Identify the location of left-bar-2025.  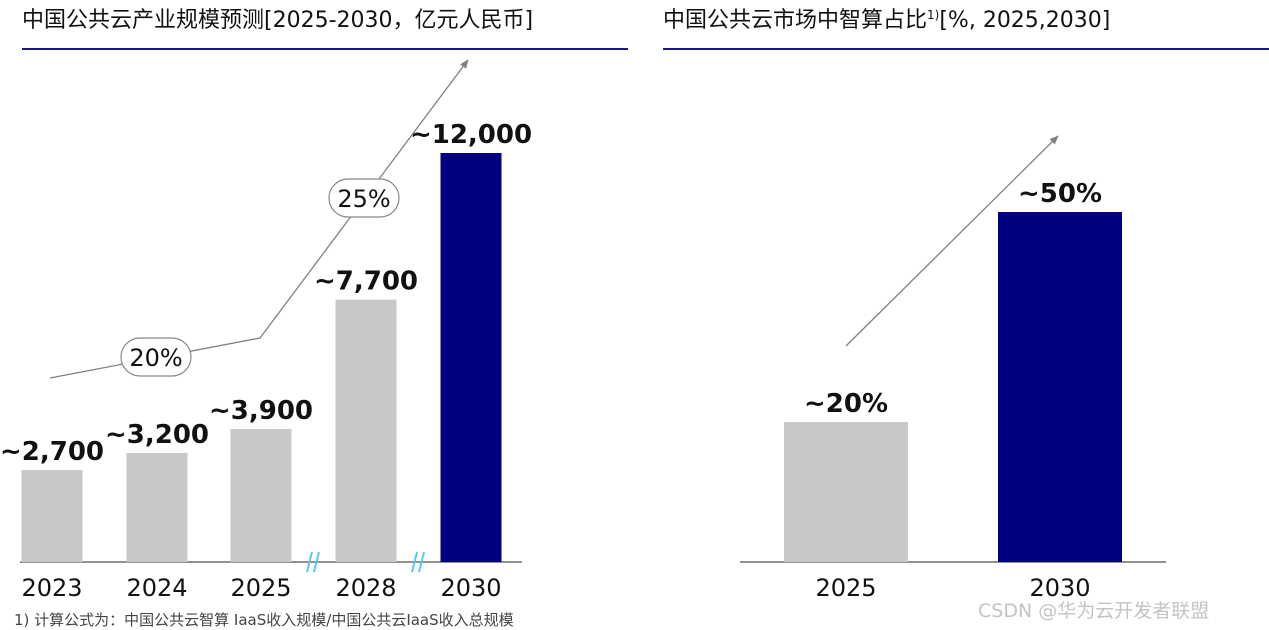
(261, 495).